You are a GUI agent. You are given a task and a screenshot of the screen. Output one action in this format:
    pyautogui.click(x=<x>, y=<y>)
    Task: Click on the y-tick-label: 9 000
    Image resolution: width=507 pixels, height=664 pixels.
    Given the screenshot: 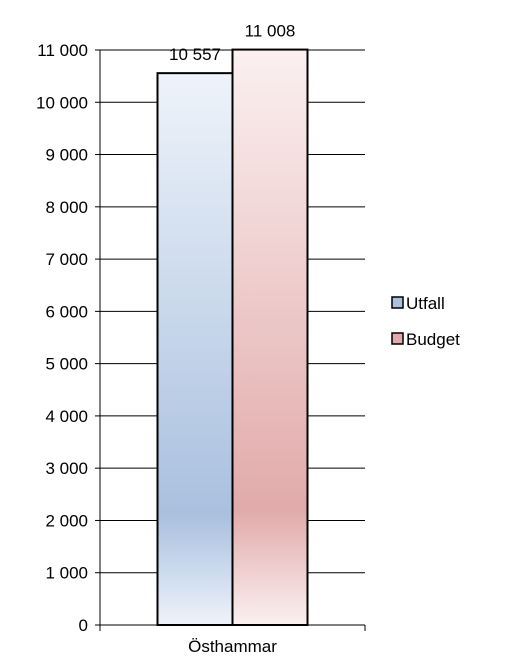 What is the action you would take?
    pyautogui.click(x=66, y=155)
    